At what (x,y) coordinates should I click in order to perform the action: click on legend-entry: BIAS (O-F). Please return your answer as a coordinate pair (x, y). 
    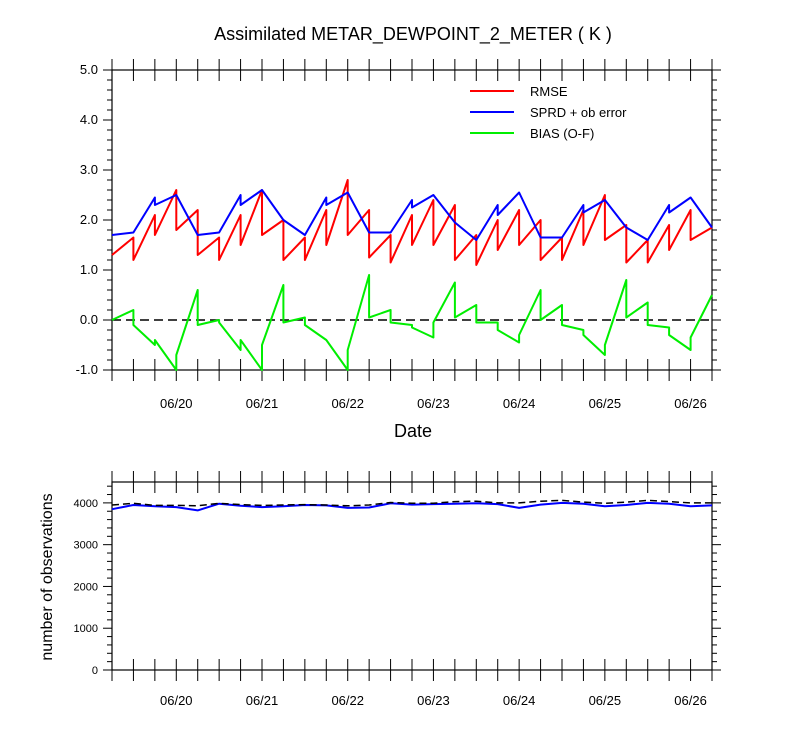
    Looking at the image, I should click on (562, 133).